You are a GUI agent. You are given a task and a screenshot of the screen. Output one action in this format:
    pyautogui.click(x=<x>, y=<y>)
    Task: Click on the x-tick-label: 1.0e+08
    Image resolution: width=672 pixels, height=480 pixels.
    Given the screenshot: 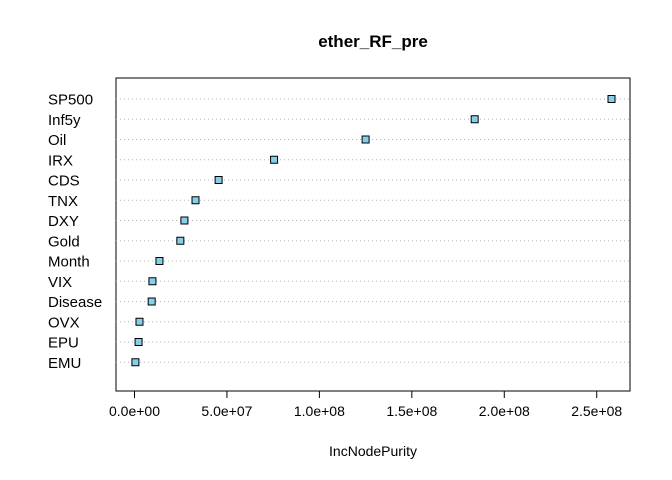 What is the action you would take?
    pyautogui.click(x=319, y=411)
    